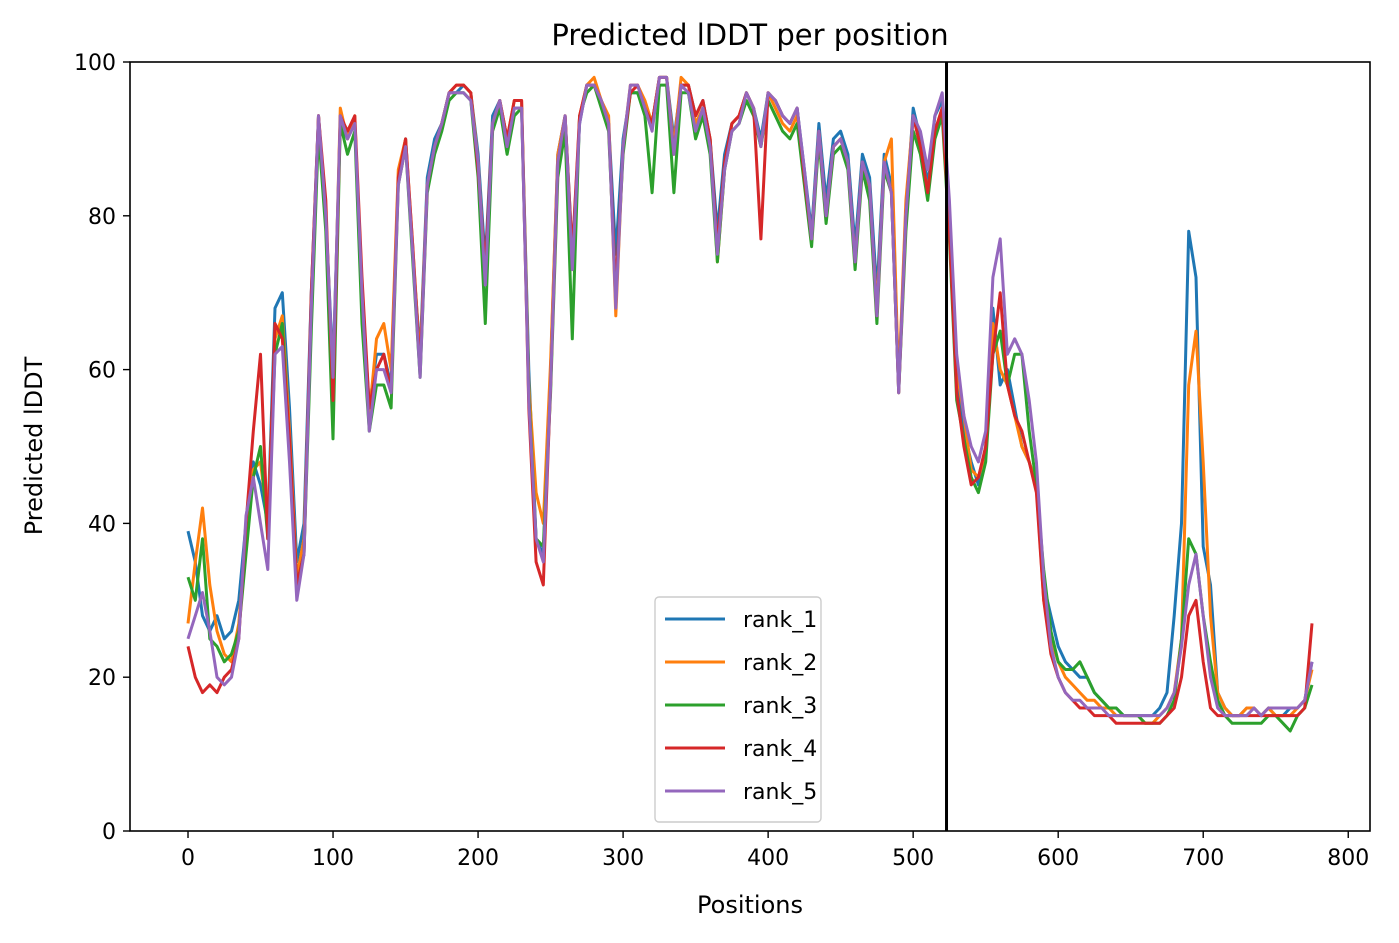 This screenshot has height=943, width=1399. Describe the element at coordinates (768, 858) in the screenshot. I see `x-tick-label-400: 400` at that location.